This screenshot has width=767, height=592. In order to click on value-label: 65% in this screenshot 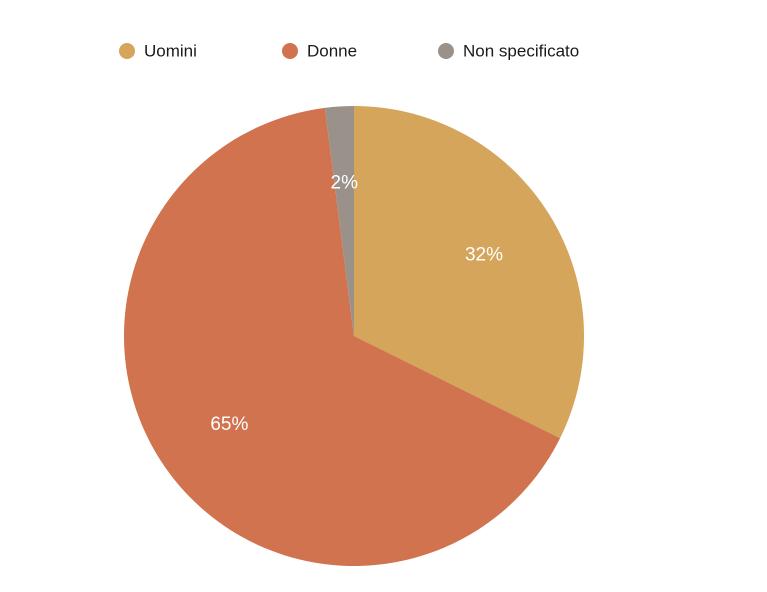, I will do `click(229, 424)`.